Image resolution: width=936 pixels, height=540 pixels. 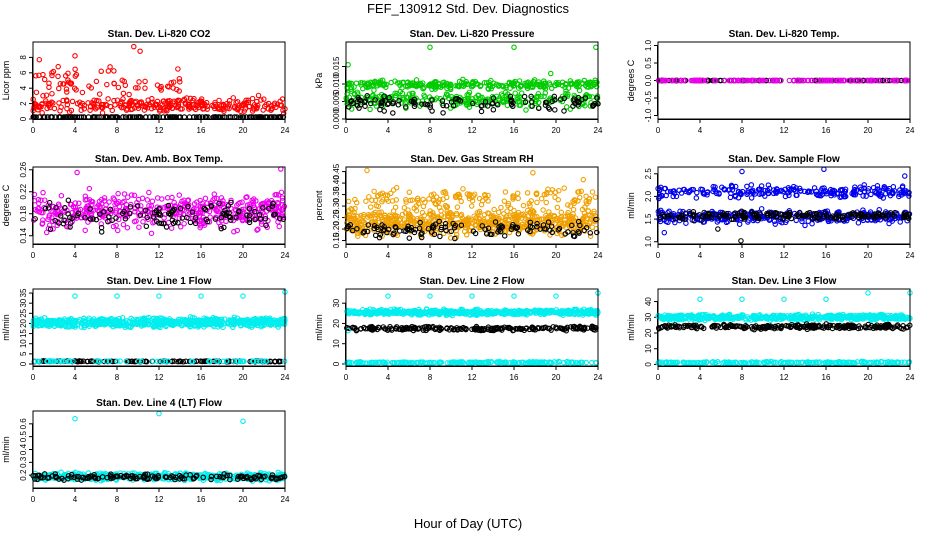 I want to click on y-axis-label: kPa, so click(x=319, y=81).